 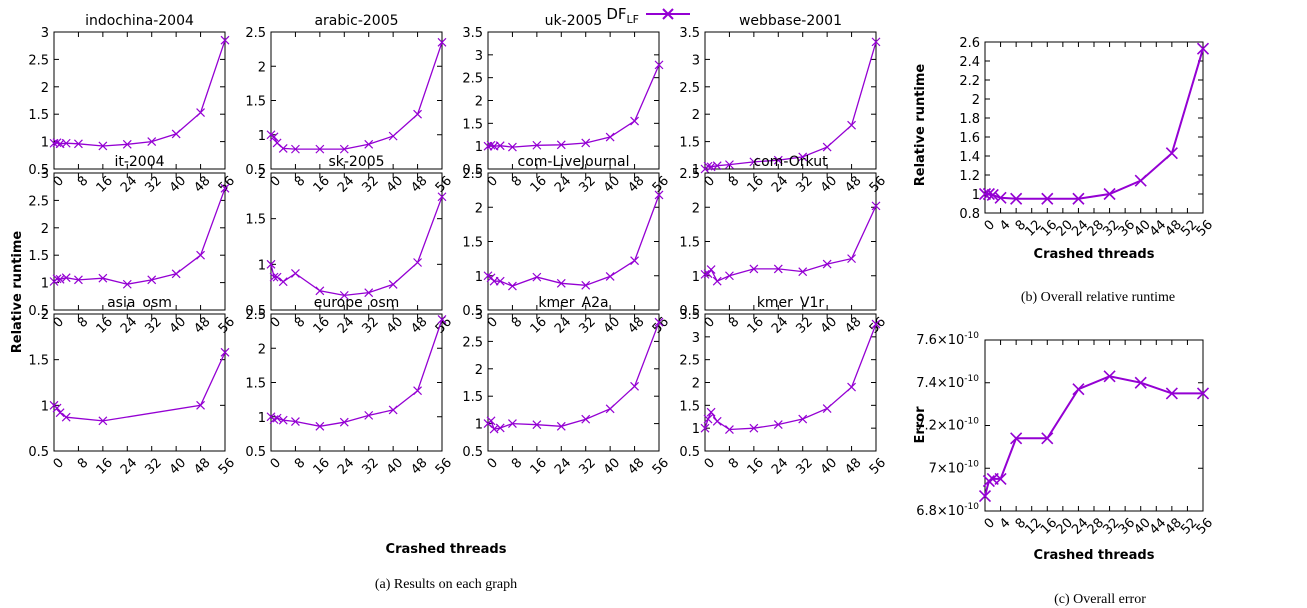 What do you see at coordinates (139, 21) in the screenshot?
I see `panel-title: indochina-2004` at bounding box center [139, 21].